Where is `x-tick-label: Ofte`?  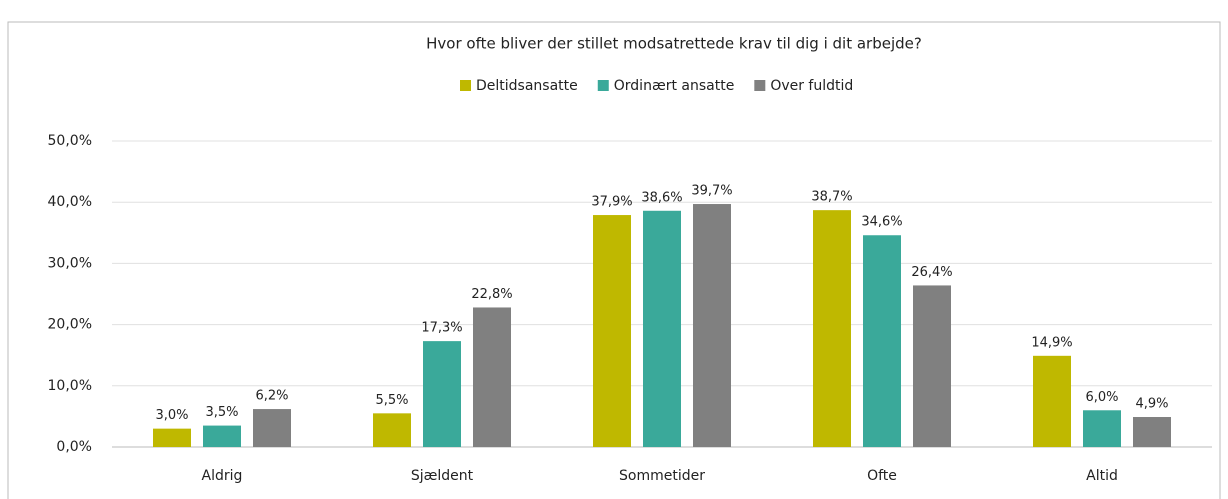 x-tick-label: Ofte is located at coordinates (882, 476).